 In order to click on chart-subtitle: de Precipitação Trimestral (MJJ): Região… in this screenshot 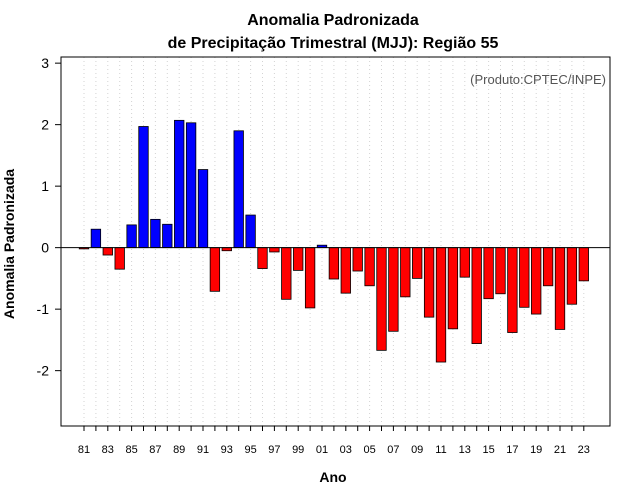, I will do `click(333, 43)`.